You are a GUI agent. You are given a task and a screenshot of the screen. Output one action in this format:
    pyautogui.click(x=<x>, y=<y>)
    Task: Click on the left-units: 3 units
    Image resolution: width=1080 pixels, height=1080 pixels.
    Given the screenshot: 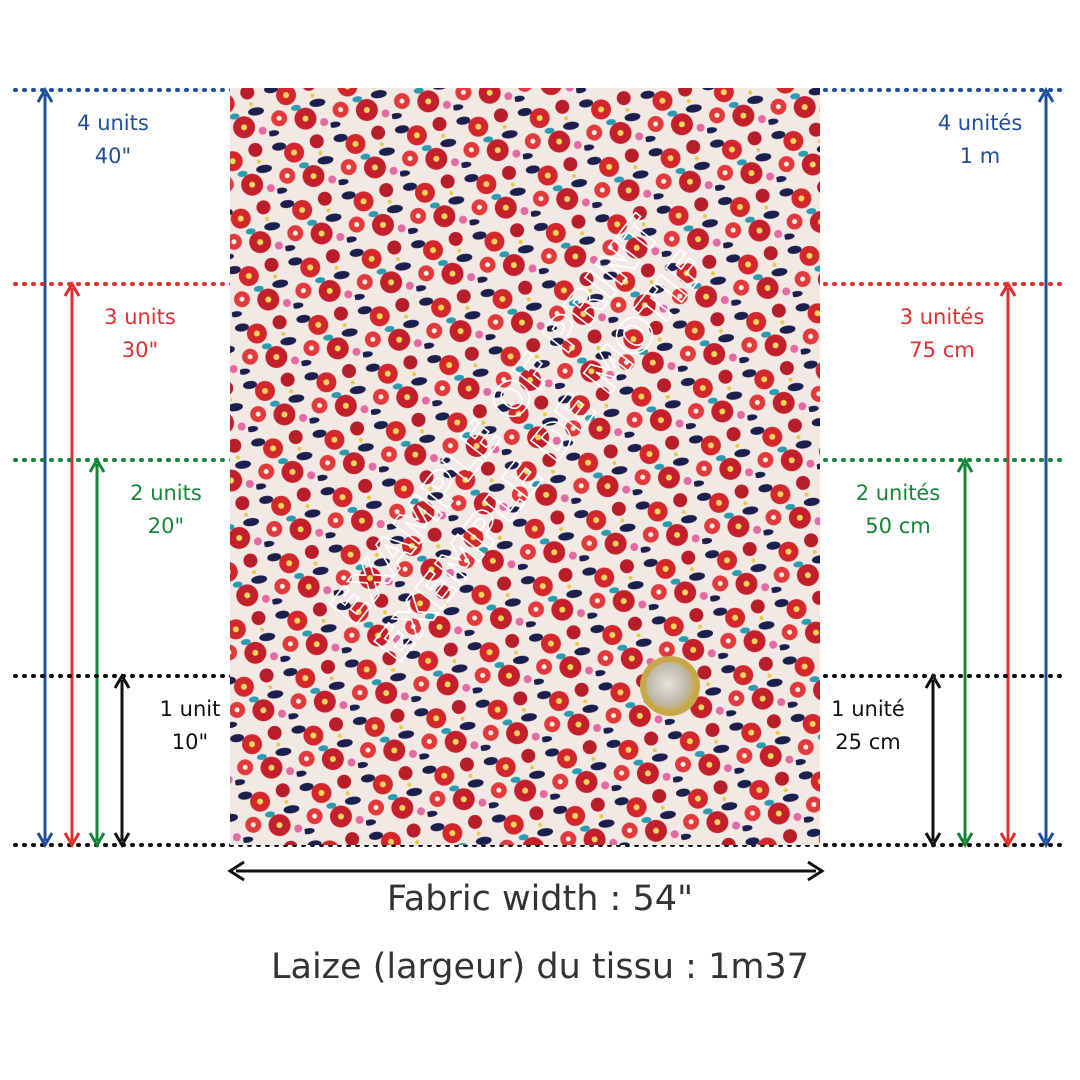 What is the action you would take?
    pyautogui.click(x=140, y=317)
    